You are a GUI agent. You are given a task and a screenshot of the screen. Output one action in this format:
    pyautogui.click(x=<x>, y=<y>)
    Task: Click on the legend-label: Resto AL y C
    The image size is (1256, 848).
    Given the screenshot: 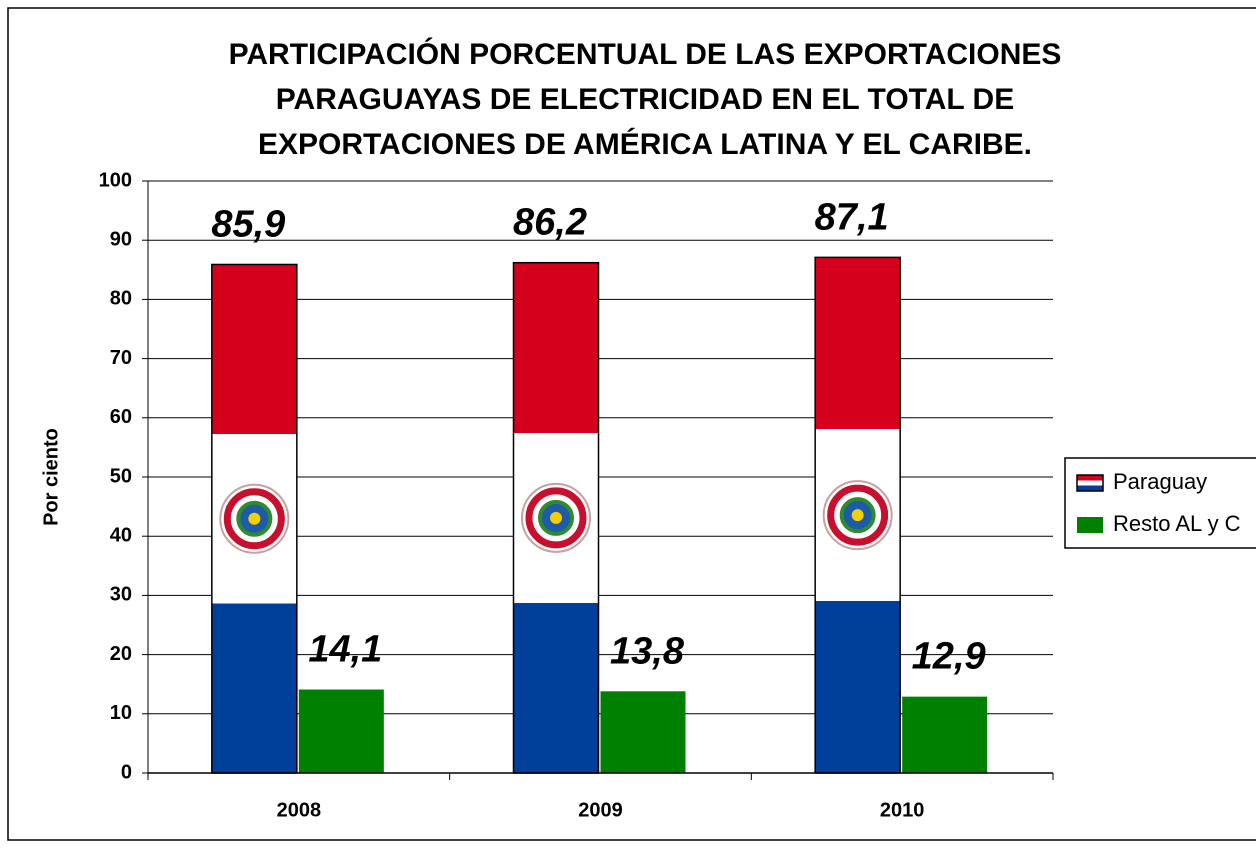 What is the action you would take?
    pyautogui.click(x=1177, y=523)
    